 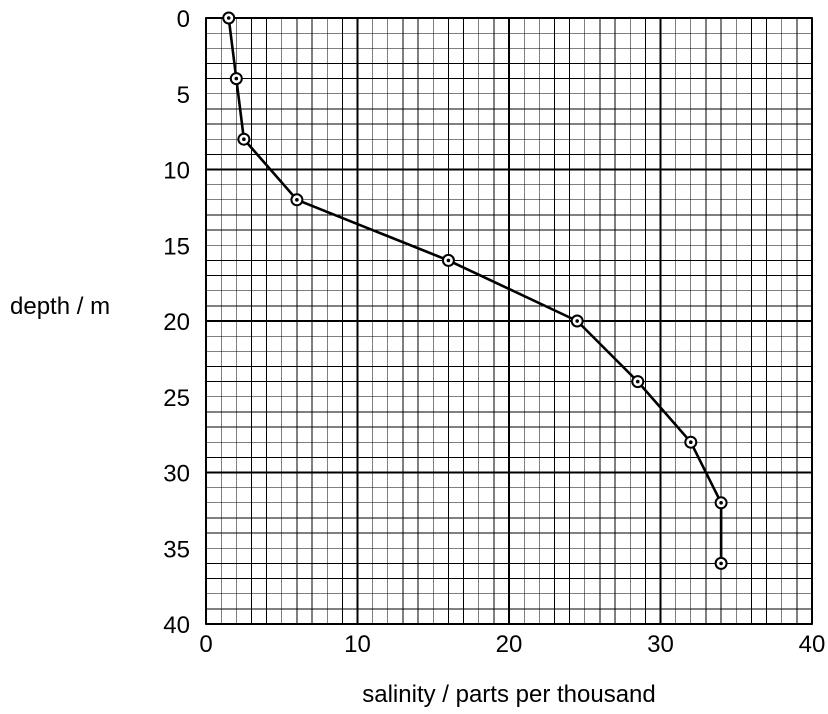 What do you see at coordinates (176, 625) in the screenshot?
I see `y-tick-label: 40` at bounding box center [176, 625].